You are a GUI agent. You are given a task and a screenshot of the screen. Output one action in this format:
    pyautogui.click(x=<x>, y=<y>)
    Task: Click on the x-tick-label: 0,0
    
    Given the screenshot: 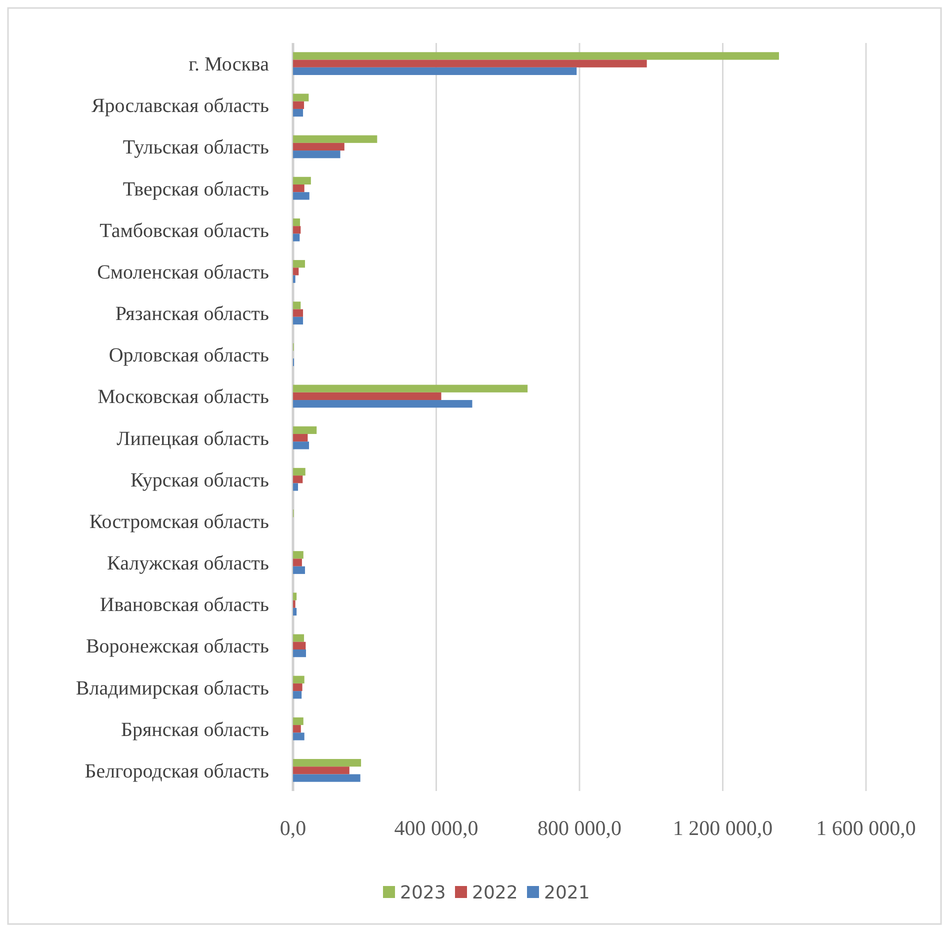 What is the action you would take?
    pyautogui.click(x=293, y=828)
    